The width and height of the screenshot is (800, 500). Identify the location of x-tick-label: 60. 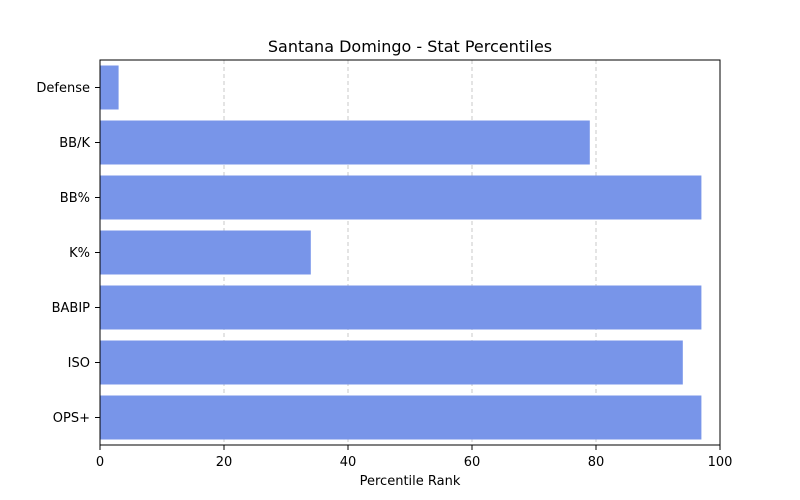
(472, 462).